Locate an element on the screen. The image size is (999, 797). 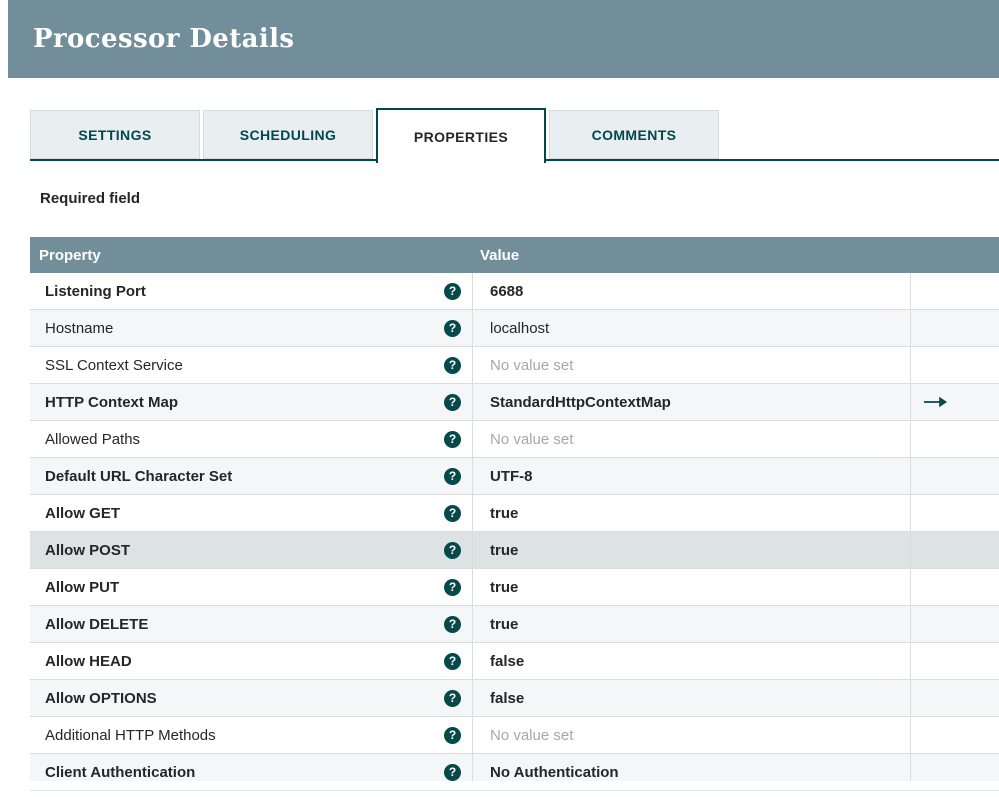
table-row: Hostname ? localhost is located at coordinates (514, 328).